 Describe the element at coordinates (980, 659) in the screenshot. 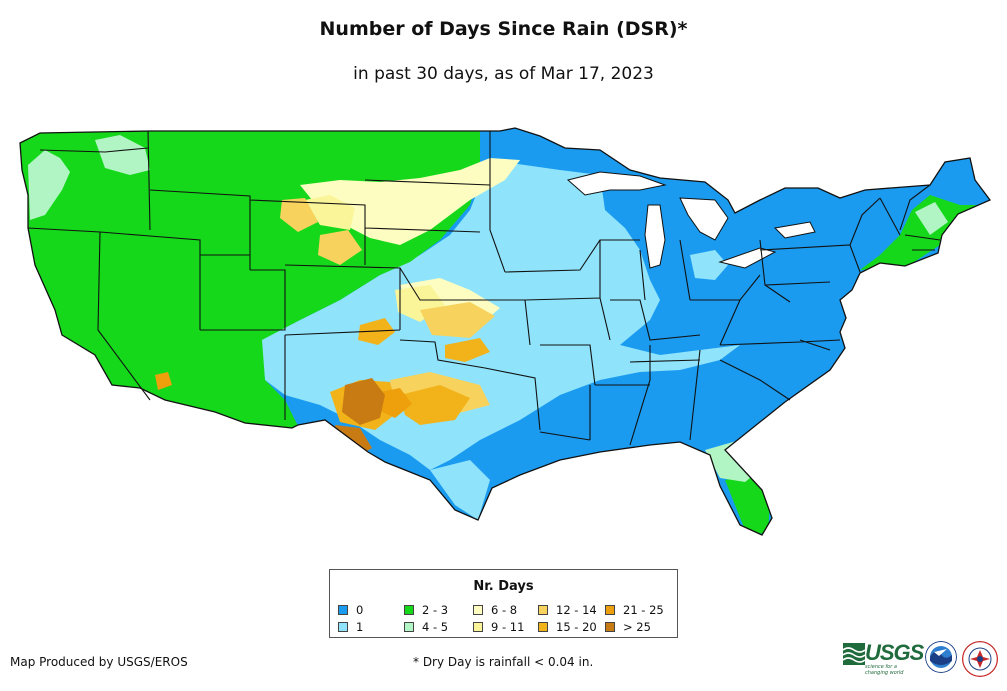

I see `nws-logo-icon` at that location.